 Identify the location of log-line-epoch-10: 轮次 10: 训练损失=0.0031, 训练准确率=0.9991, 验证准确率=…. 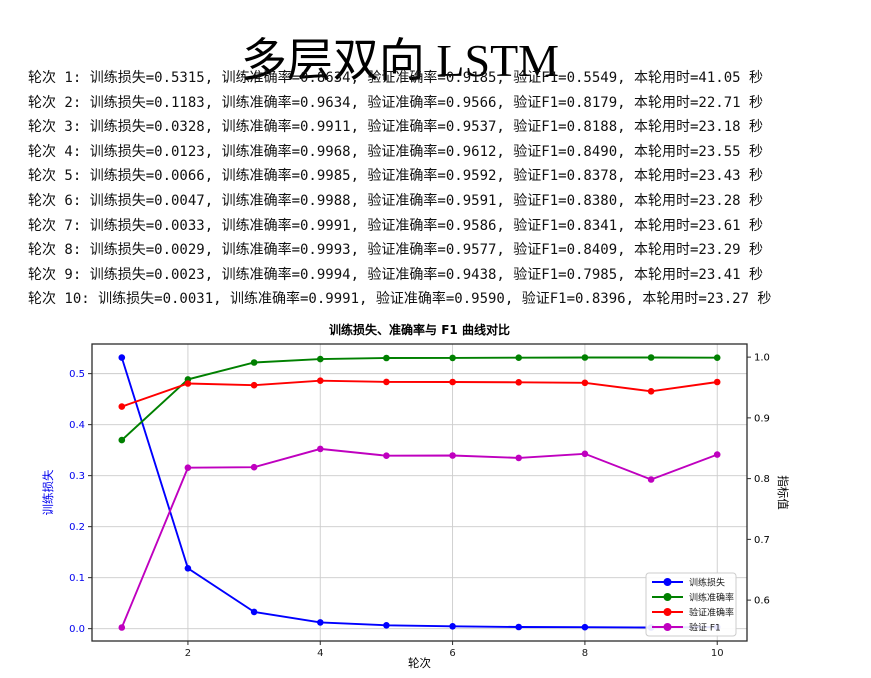
(400, 299).